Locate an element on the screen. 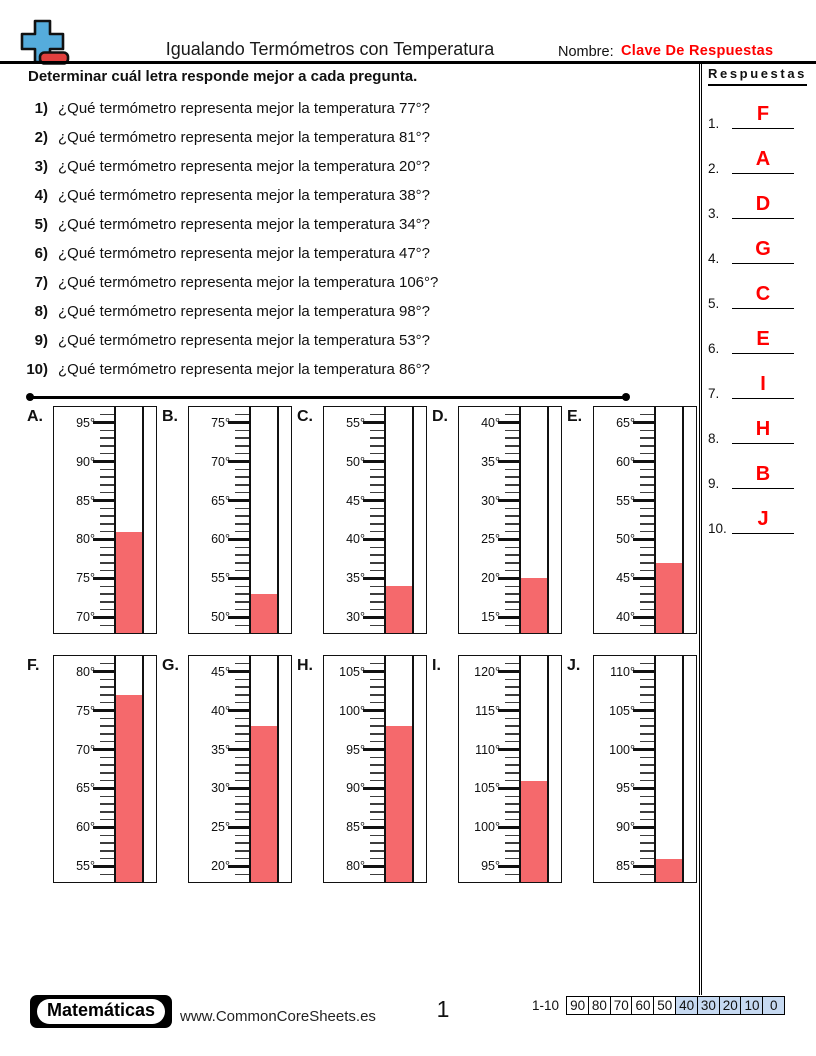 This screenshot has height=1056, width=816. website-url: www.CommonCoreSheets.es is located at coordinates (278, 1016).